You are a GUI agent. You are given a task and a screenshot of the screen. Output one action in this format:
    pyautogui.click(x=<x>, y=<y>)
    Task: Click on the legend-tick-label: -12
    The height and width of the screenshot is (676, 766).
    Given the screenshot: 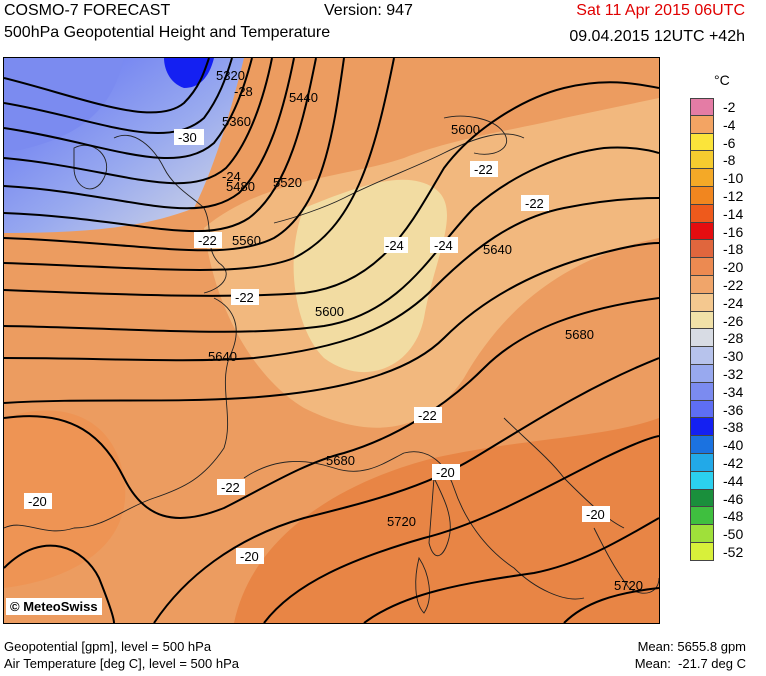 What is the action you would take?
    pyautogui.click(x=733, y=196)
    